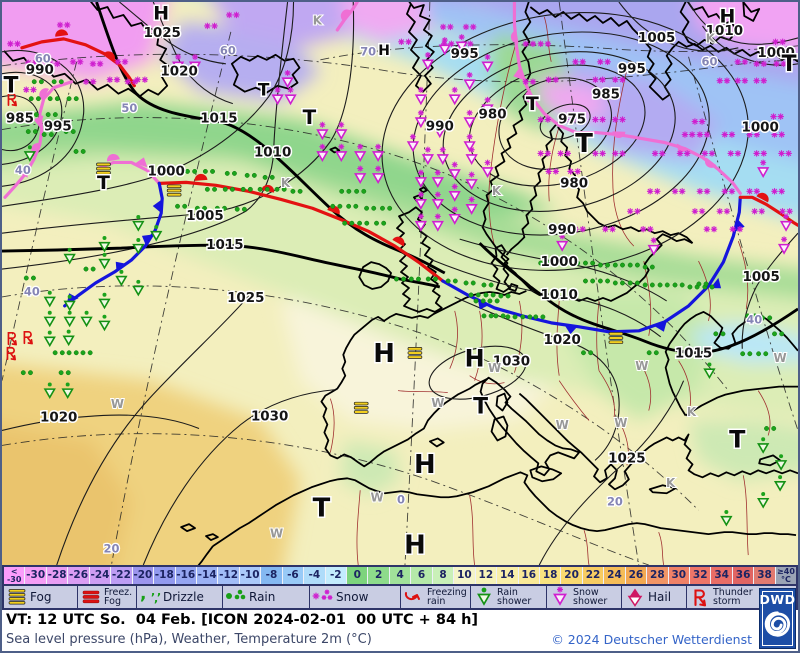 The height and width of the screenshot is (653, 800). What do you see at coordinates (725, 597) in the screenshot?
I see `legend-item-thunderstorm: Thunder storm` at bounding box center [725, 597].